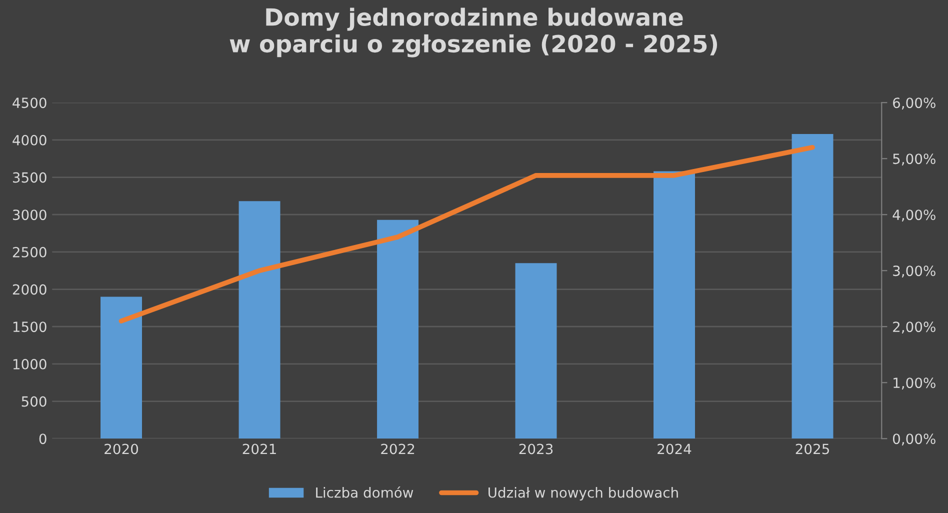  What do you see at coordinates (29, 327) in the screenshot?
I see `y-tick-label: 1500` at bounding box center [29, 327].